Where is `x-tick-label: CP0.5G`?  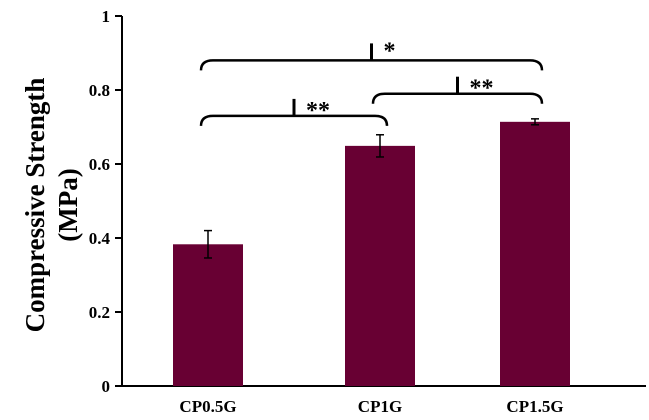
x-tick-label: CP0.5G is located at coordinates (207, 406).